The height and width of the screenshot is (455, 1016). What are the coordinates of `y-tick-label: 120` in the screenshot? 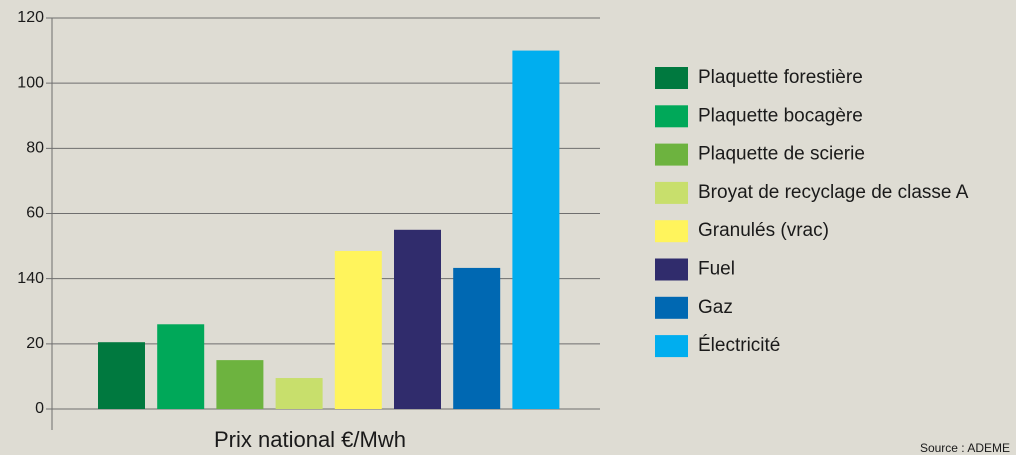 It's located at (30, 17).